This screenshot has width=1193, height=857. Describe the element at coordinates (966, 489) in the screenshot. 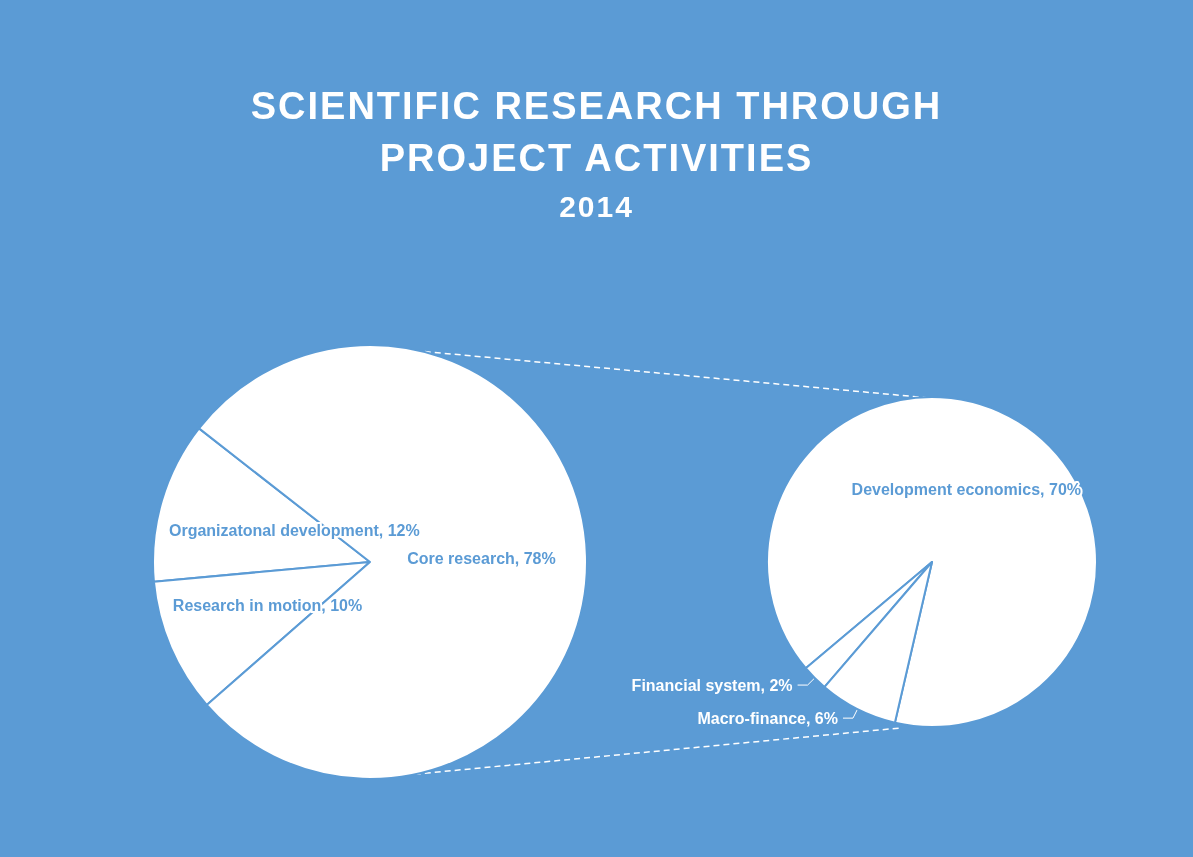

I see `slice-label: Development economics, 70%` at that location.